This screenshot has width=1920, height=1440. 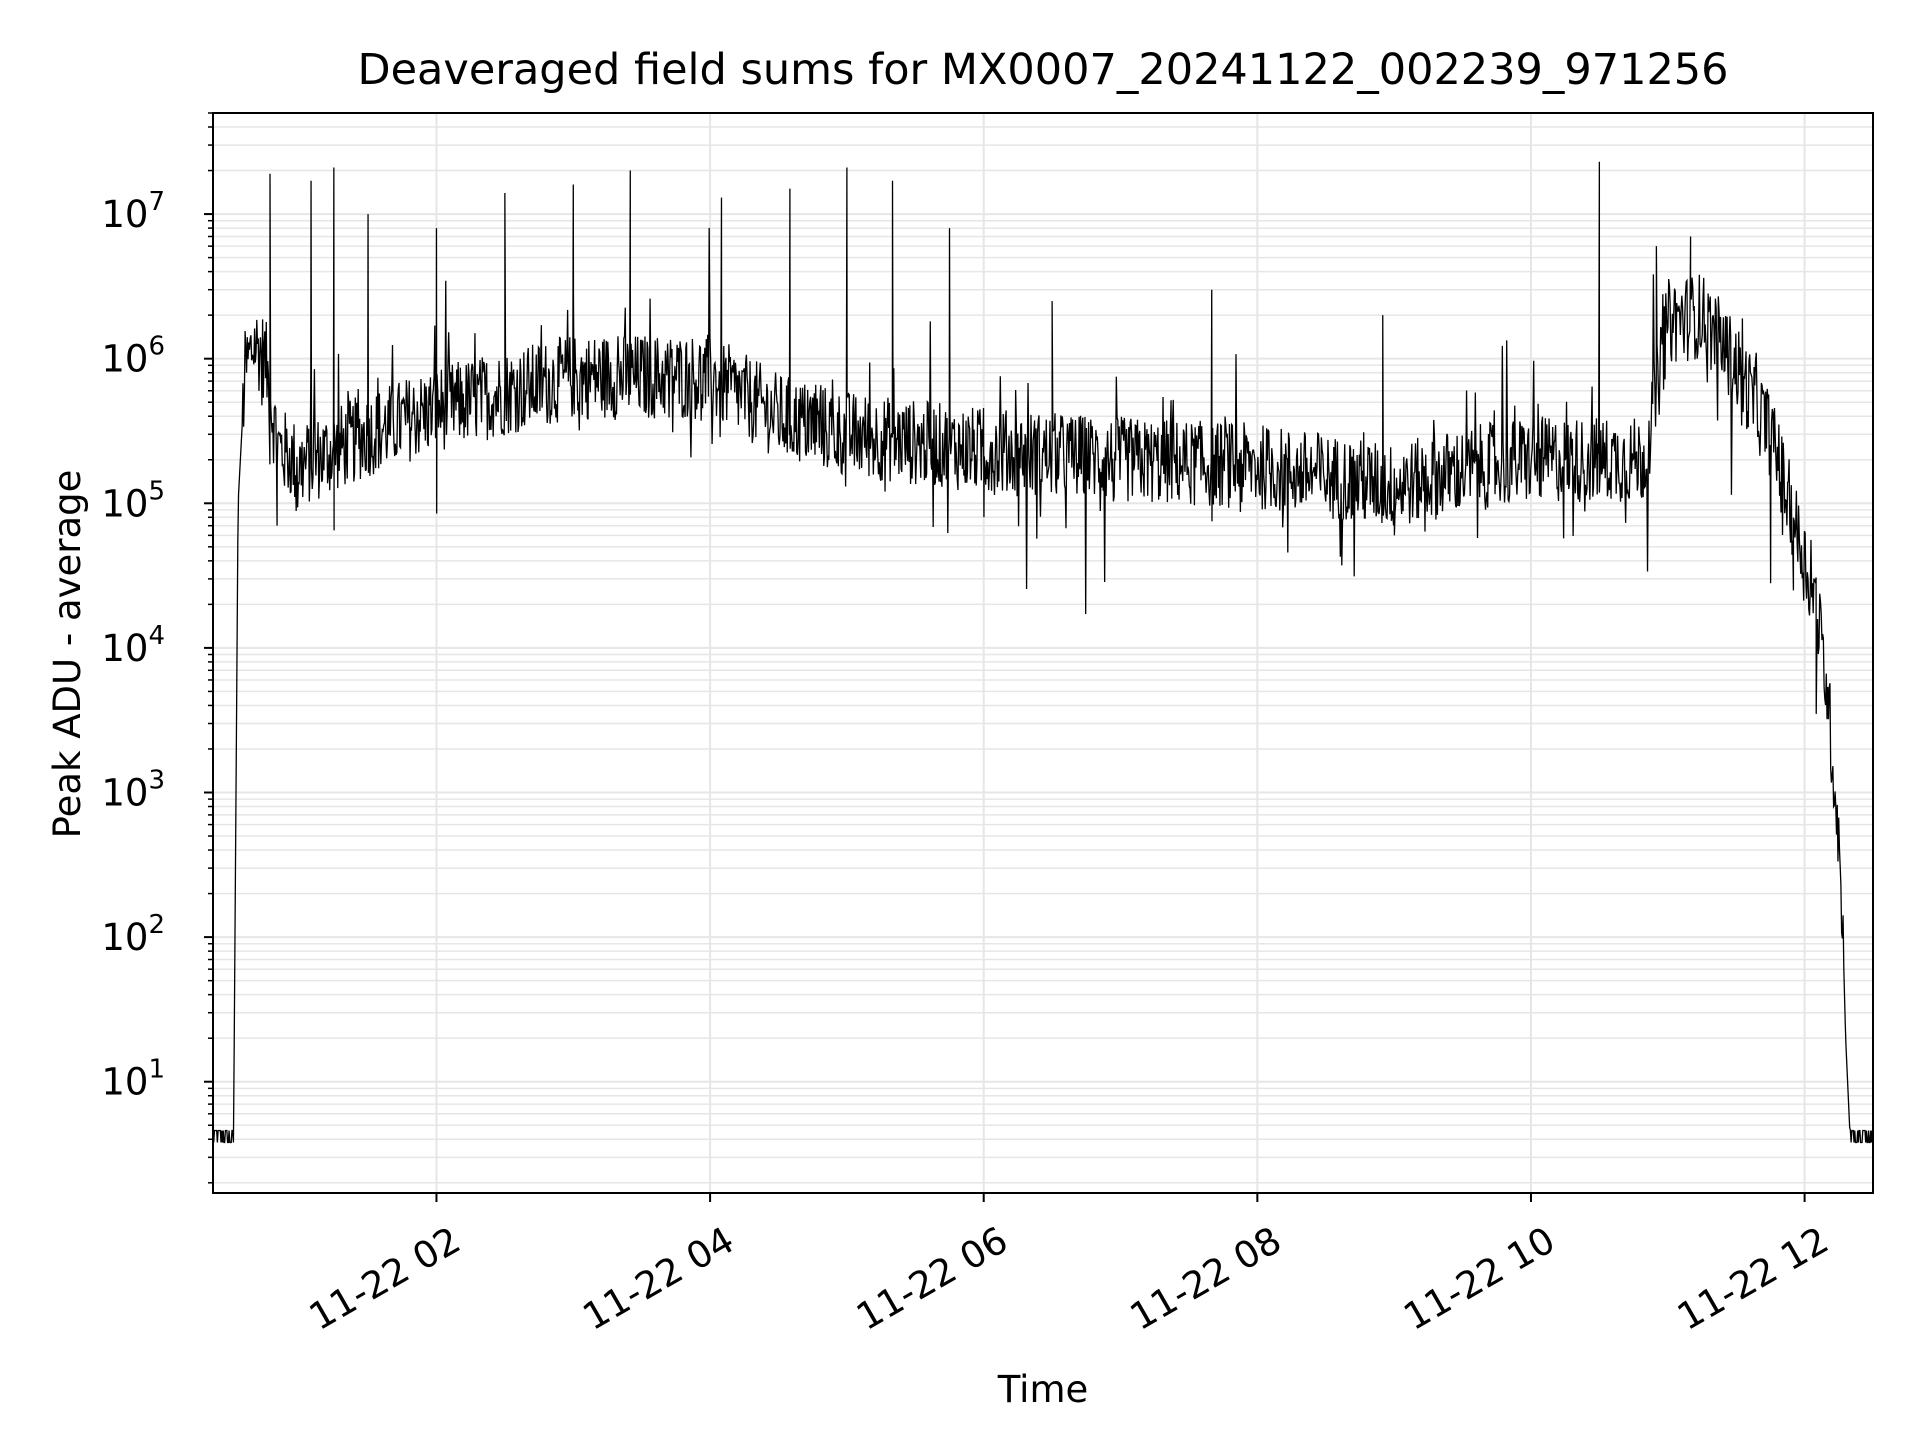 I want to click on y-axis-label: Peak ADU - average, so click(x=67, y=654).